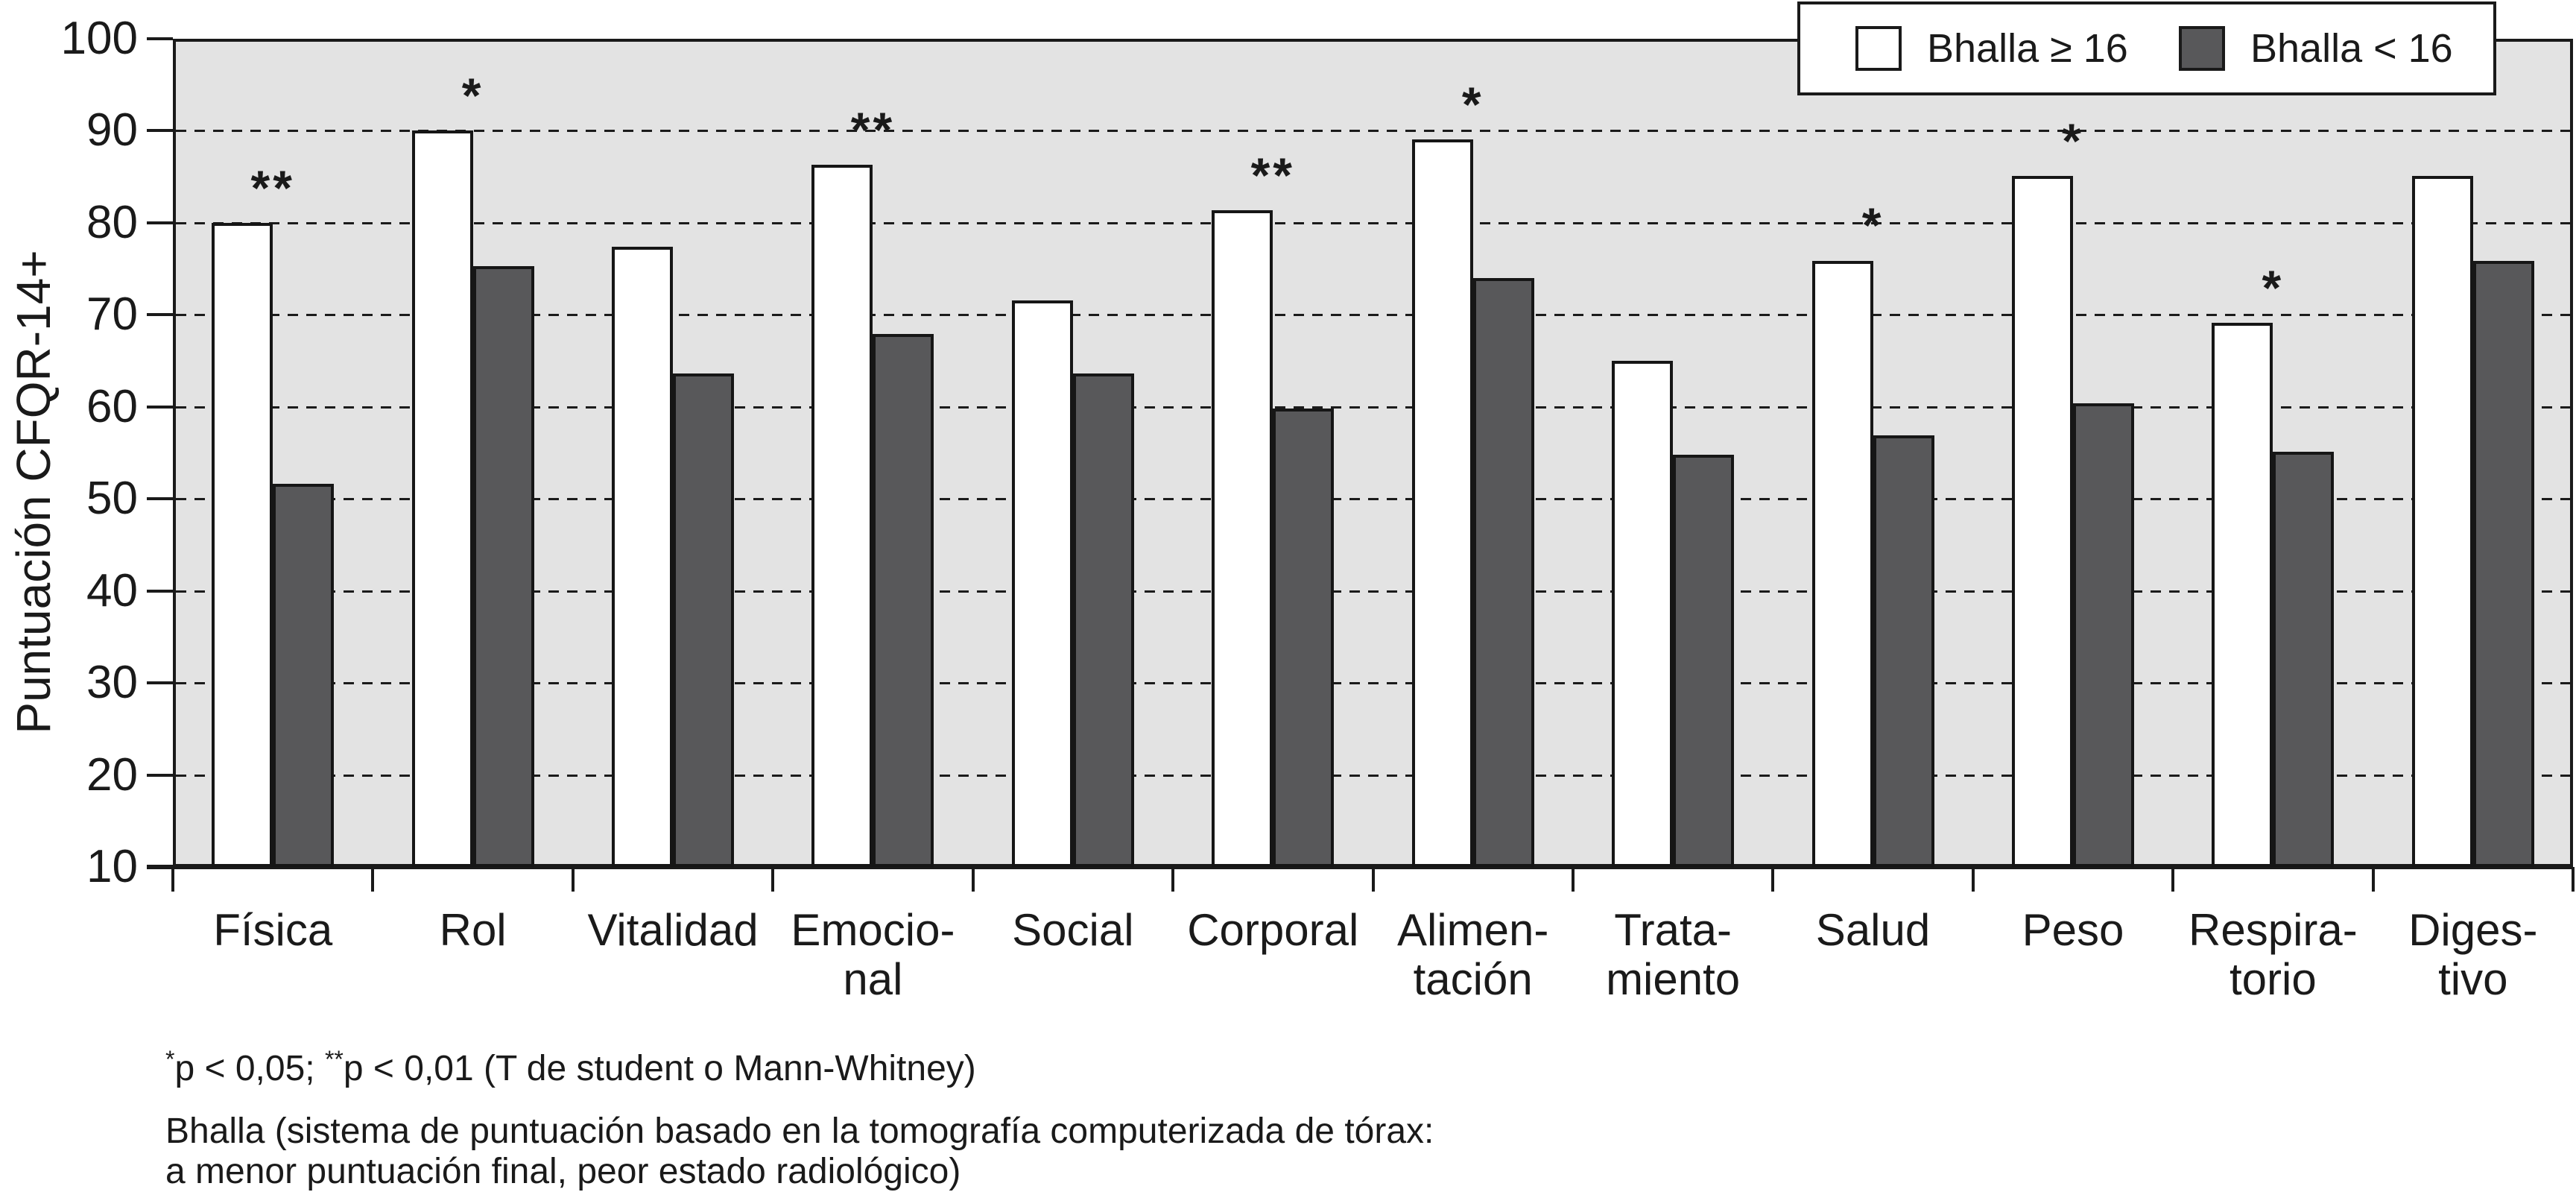  Describe the element at coordinates (112, 774) in the screenshot. I see `y-axis-tick-label-20: 20` at that location.